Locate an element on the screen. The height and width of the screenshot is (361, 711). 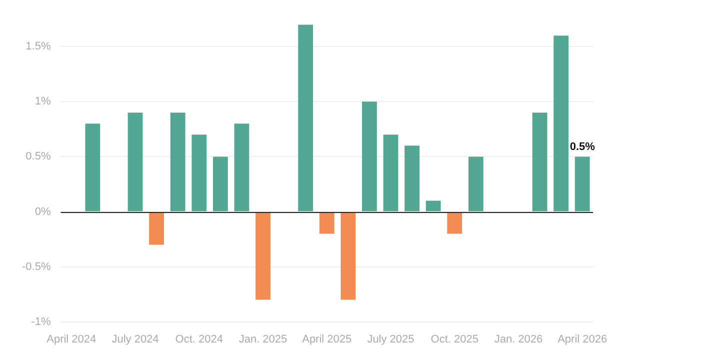
x-tick-label: July 2024 is located at coordinates (135, 339).